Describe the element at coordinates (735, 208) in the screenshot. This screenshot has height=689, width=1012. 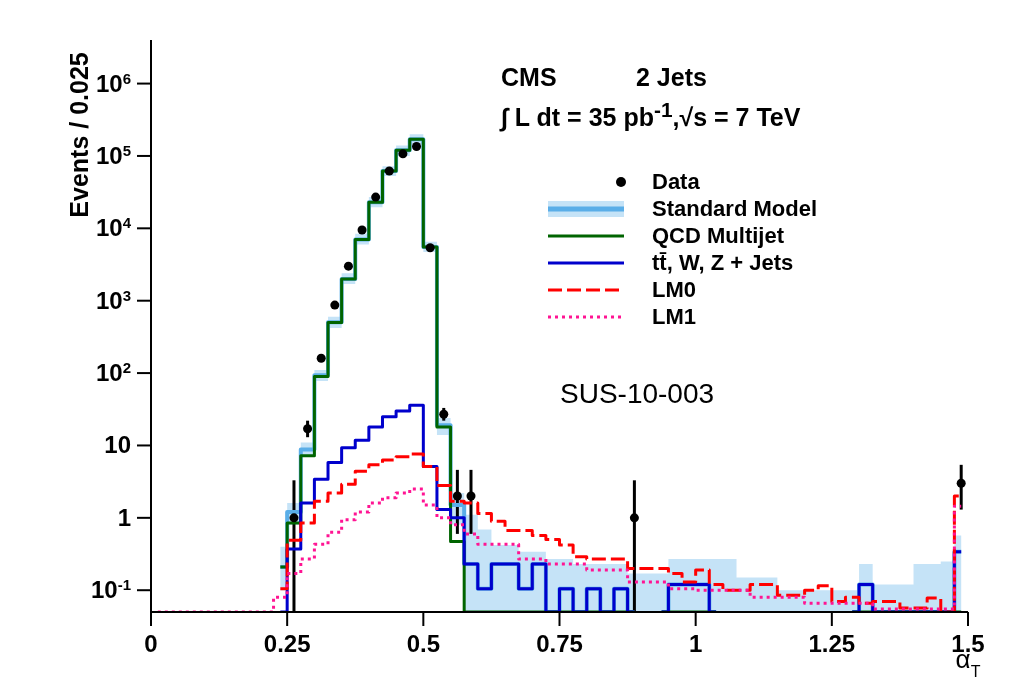
I see `legend-label: Standard Model` at that location.